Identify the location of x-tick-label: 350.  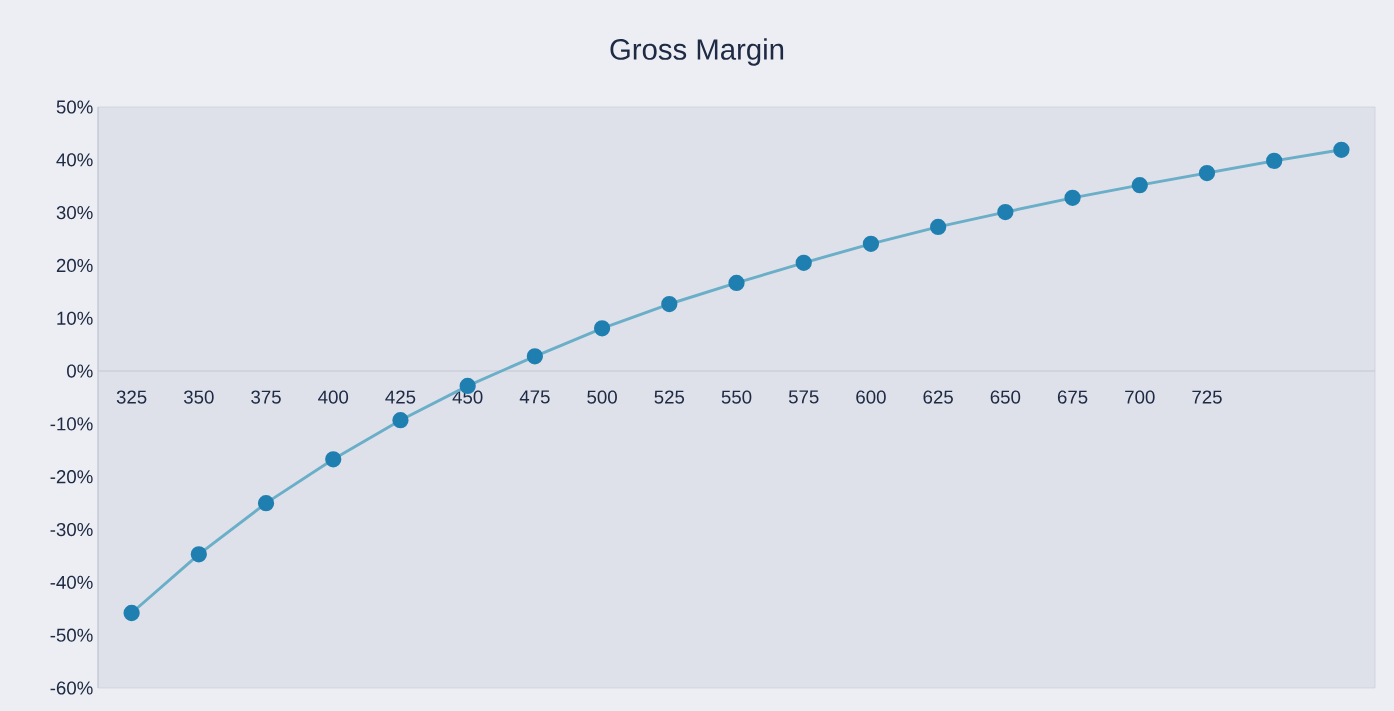
(198, 397).